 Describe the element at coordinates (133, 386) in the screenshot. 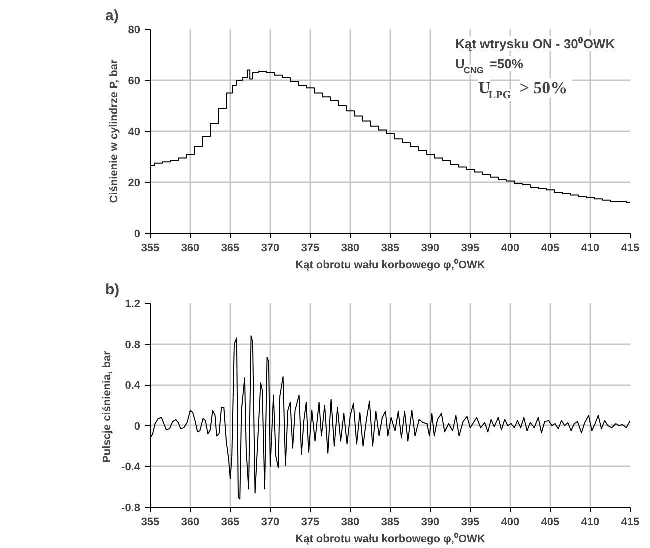

I see `y-tick-label: 0.4` at that location.